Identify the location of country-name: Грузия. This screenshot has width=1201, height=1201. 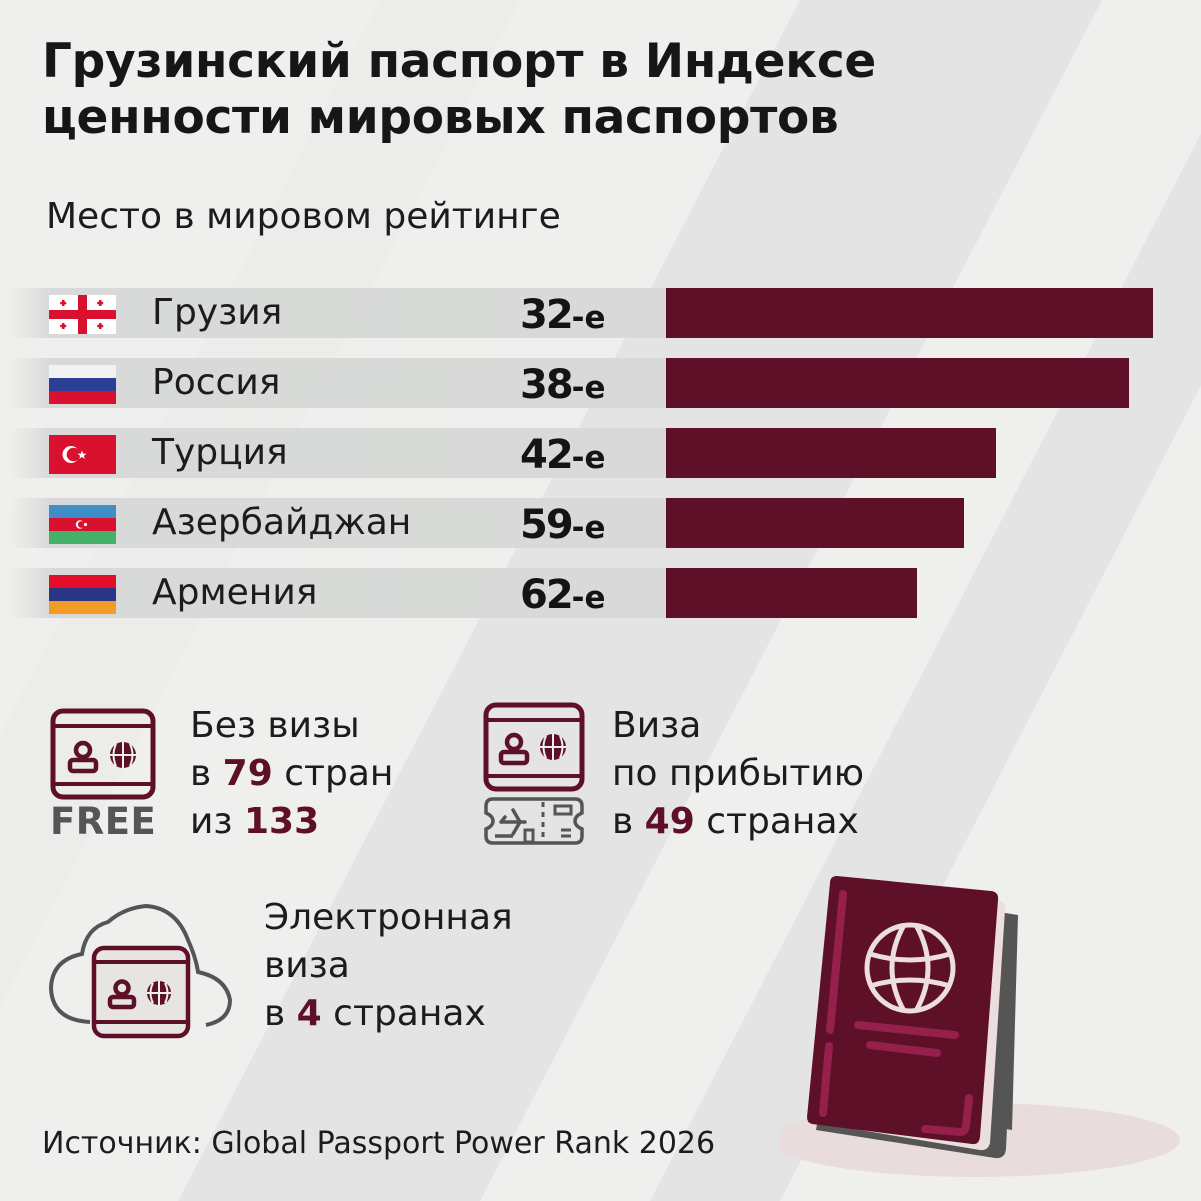
(217, 312).